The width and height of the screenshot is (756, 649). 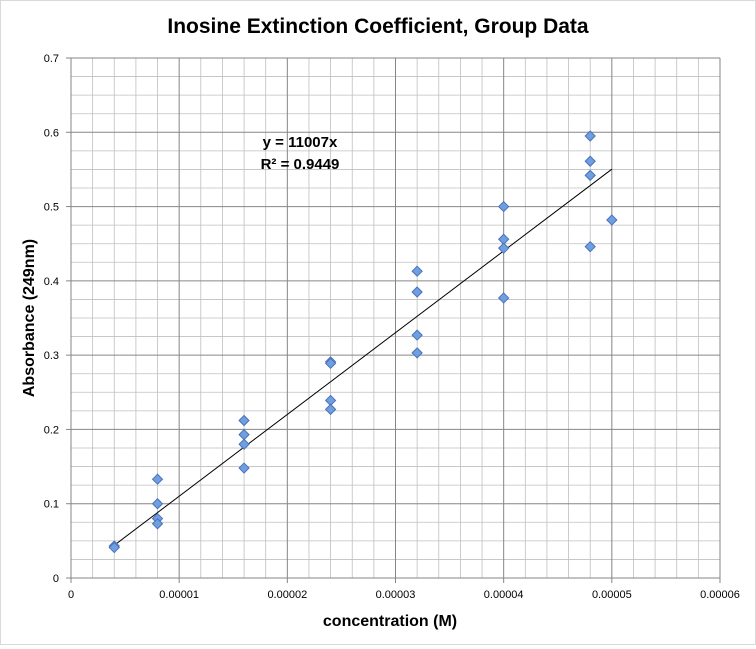 I want to click on y-tick-label: 0.4, so click(x=51, y=282).